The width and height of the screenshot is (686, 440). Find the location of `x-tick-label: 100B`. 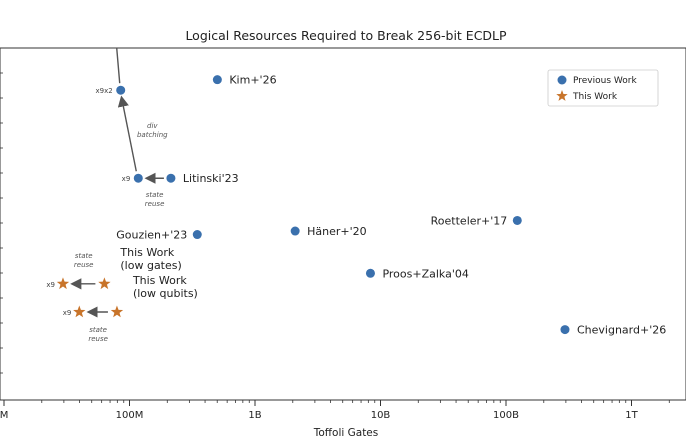

x-tick-label: 100B is located at coordinates (506, 415).